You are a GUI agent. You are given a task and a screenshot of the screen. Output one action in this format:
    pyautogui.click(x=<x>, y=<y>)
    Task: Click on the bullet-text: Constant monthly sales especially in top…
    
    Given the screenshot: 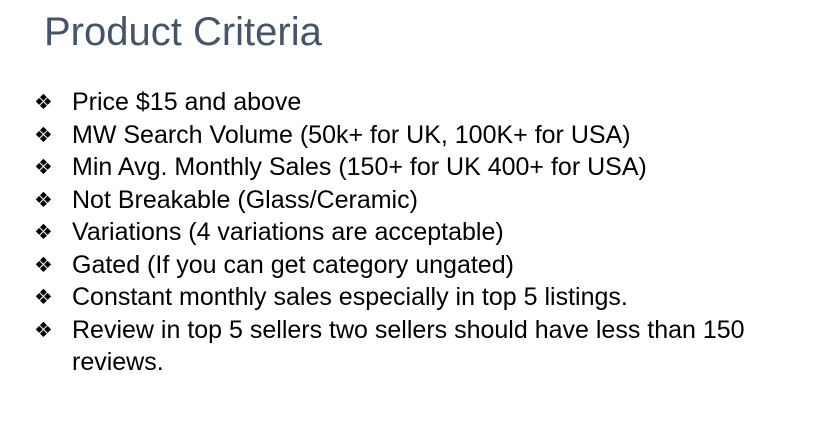 What is the action you would take?
    pyautogui.click(x=350, y=297)
    